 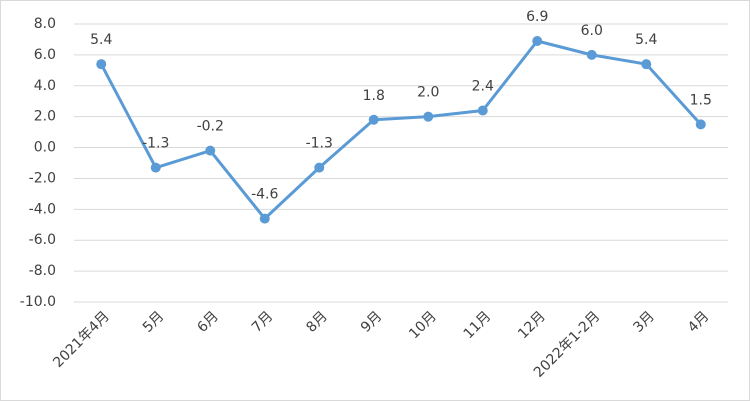 What do you see at coordinates (42, 209) in the screenshot?
I see `y-tick-label: -4.0` at bounding box center [42, 209].